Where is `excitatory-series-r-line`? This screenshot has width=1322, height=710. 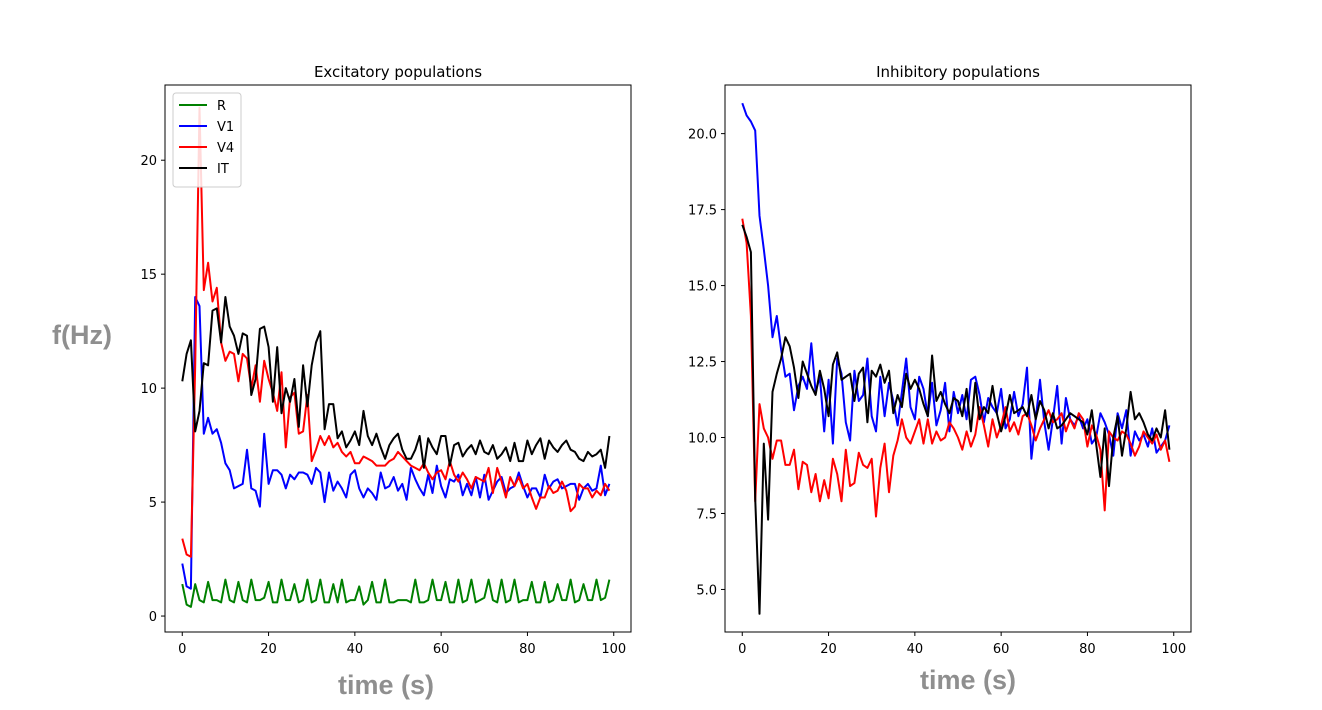
excitatory-series-r-line is located at coordinates (396, 593).